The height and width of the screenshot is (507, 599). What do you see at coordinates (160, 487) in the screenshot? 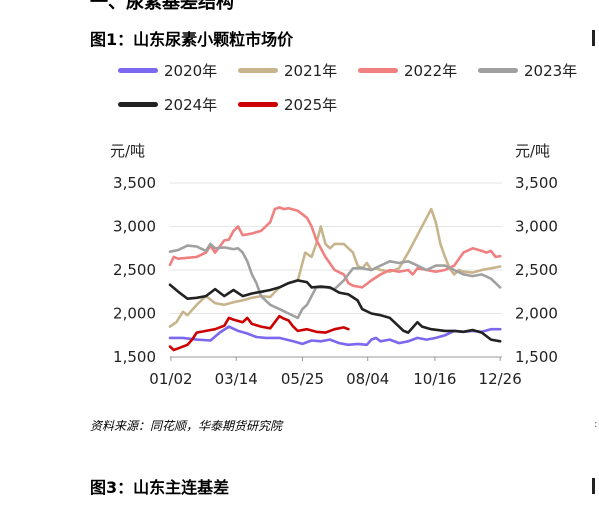
I see `figure-3-title: 图3：山东主连基差` at bounding box center [160, 487].